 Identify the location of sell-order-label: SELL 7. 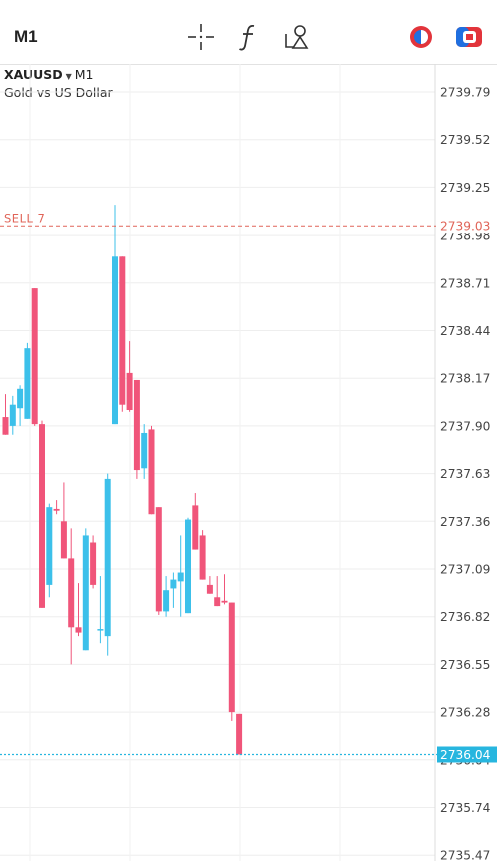
(24, 218).